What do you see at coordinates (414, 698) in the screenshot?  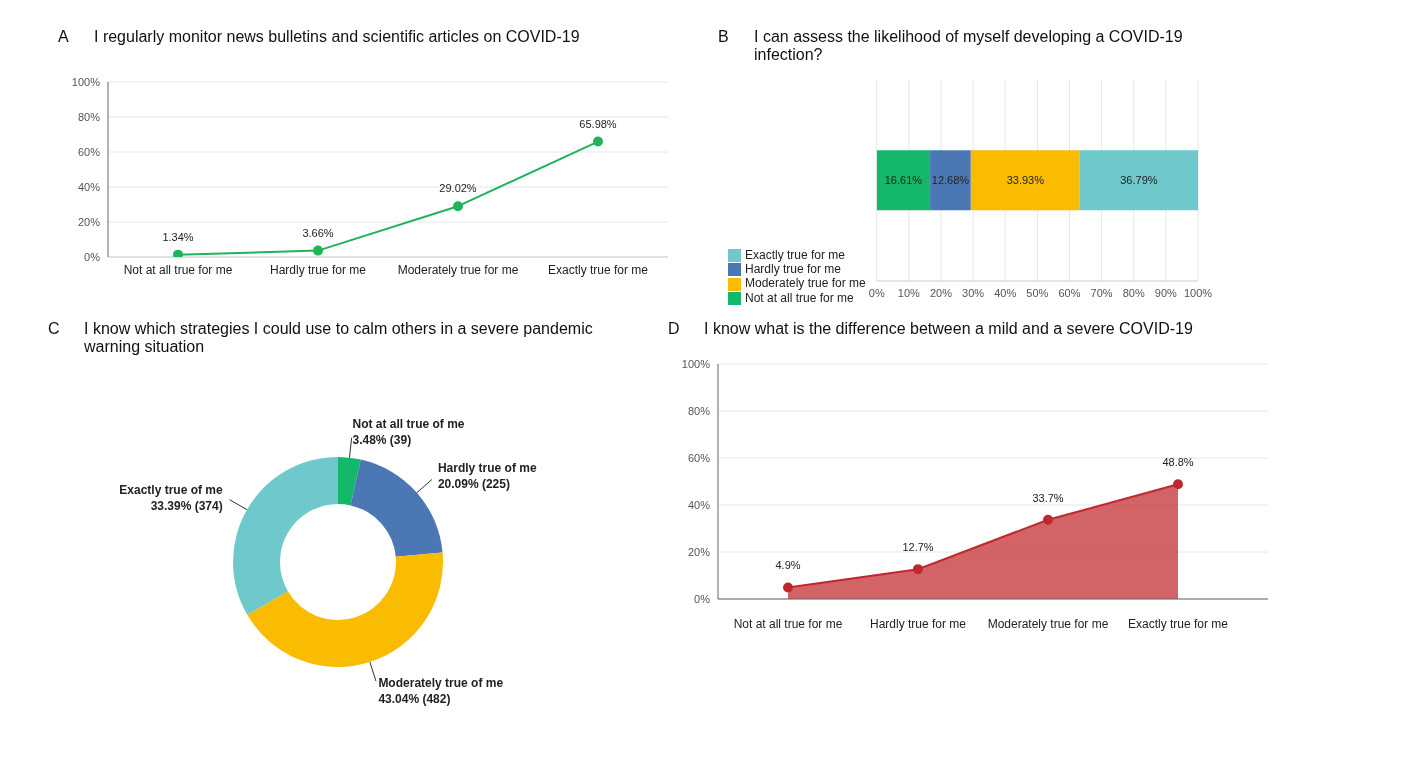 I see `data-label: 43.04% (482)` at bounding box center [414, 698].